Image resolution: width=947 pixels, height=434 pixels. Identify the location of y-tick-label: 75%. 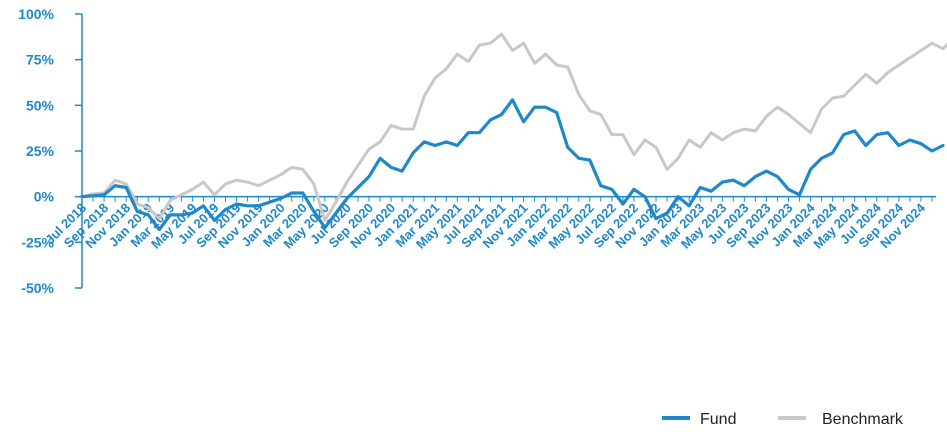
(40, 60).